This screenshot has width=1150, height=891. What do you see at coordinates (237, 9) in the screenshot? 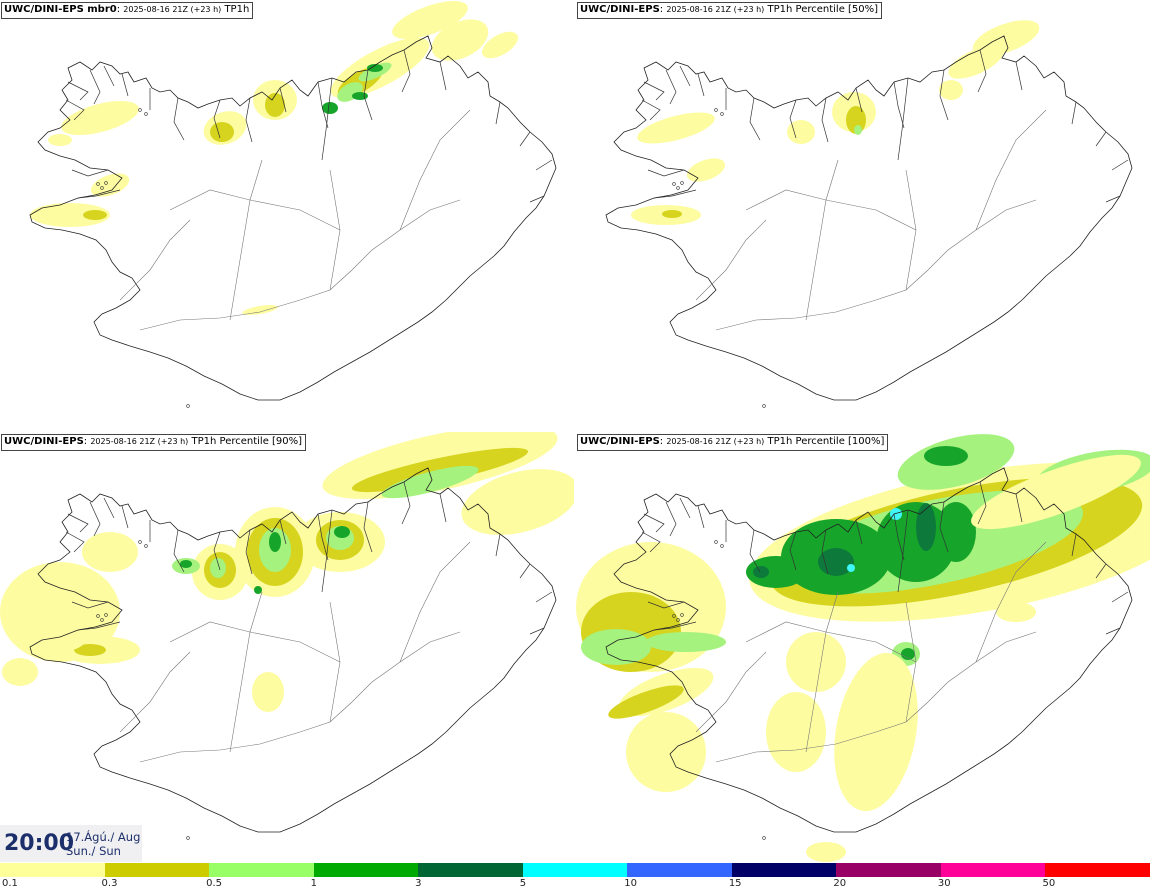
I see `panel-field: TP1h` at bounding box center [237, 9].